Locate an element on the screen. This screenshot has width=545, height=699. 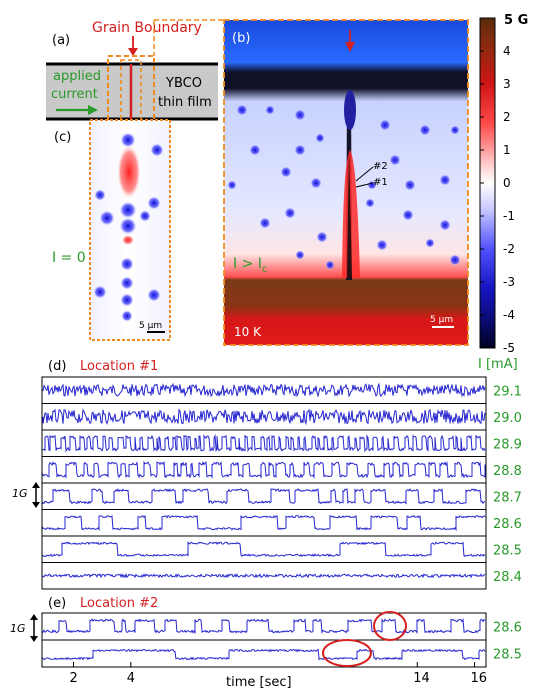
panel-c: (c) 5 μm I = 0 is located at coordinates (111, 230).